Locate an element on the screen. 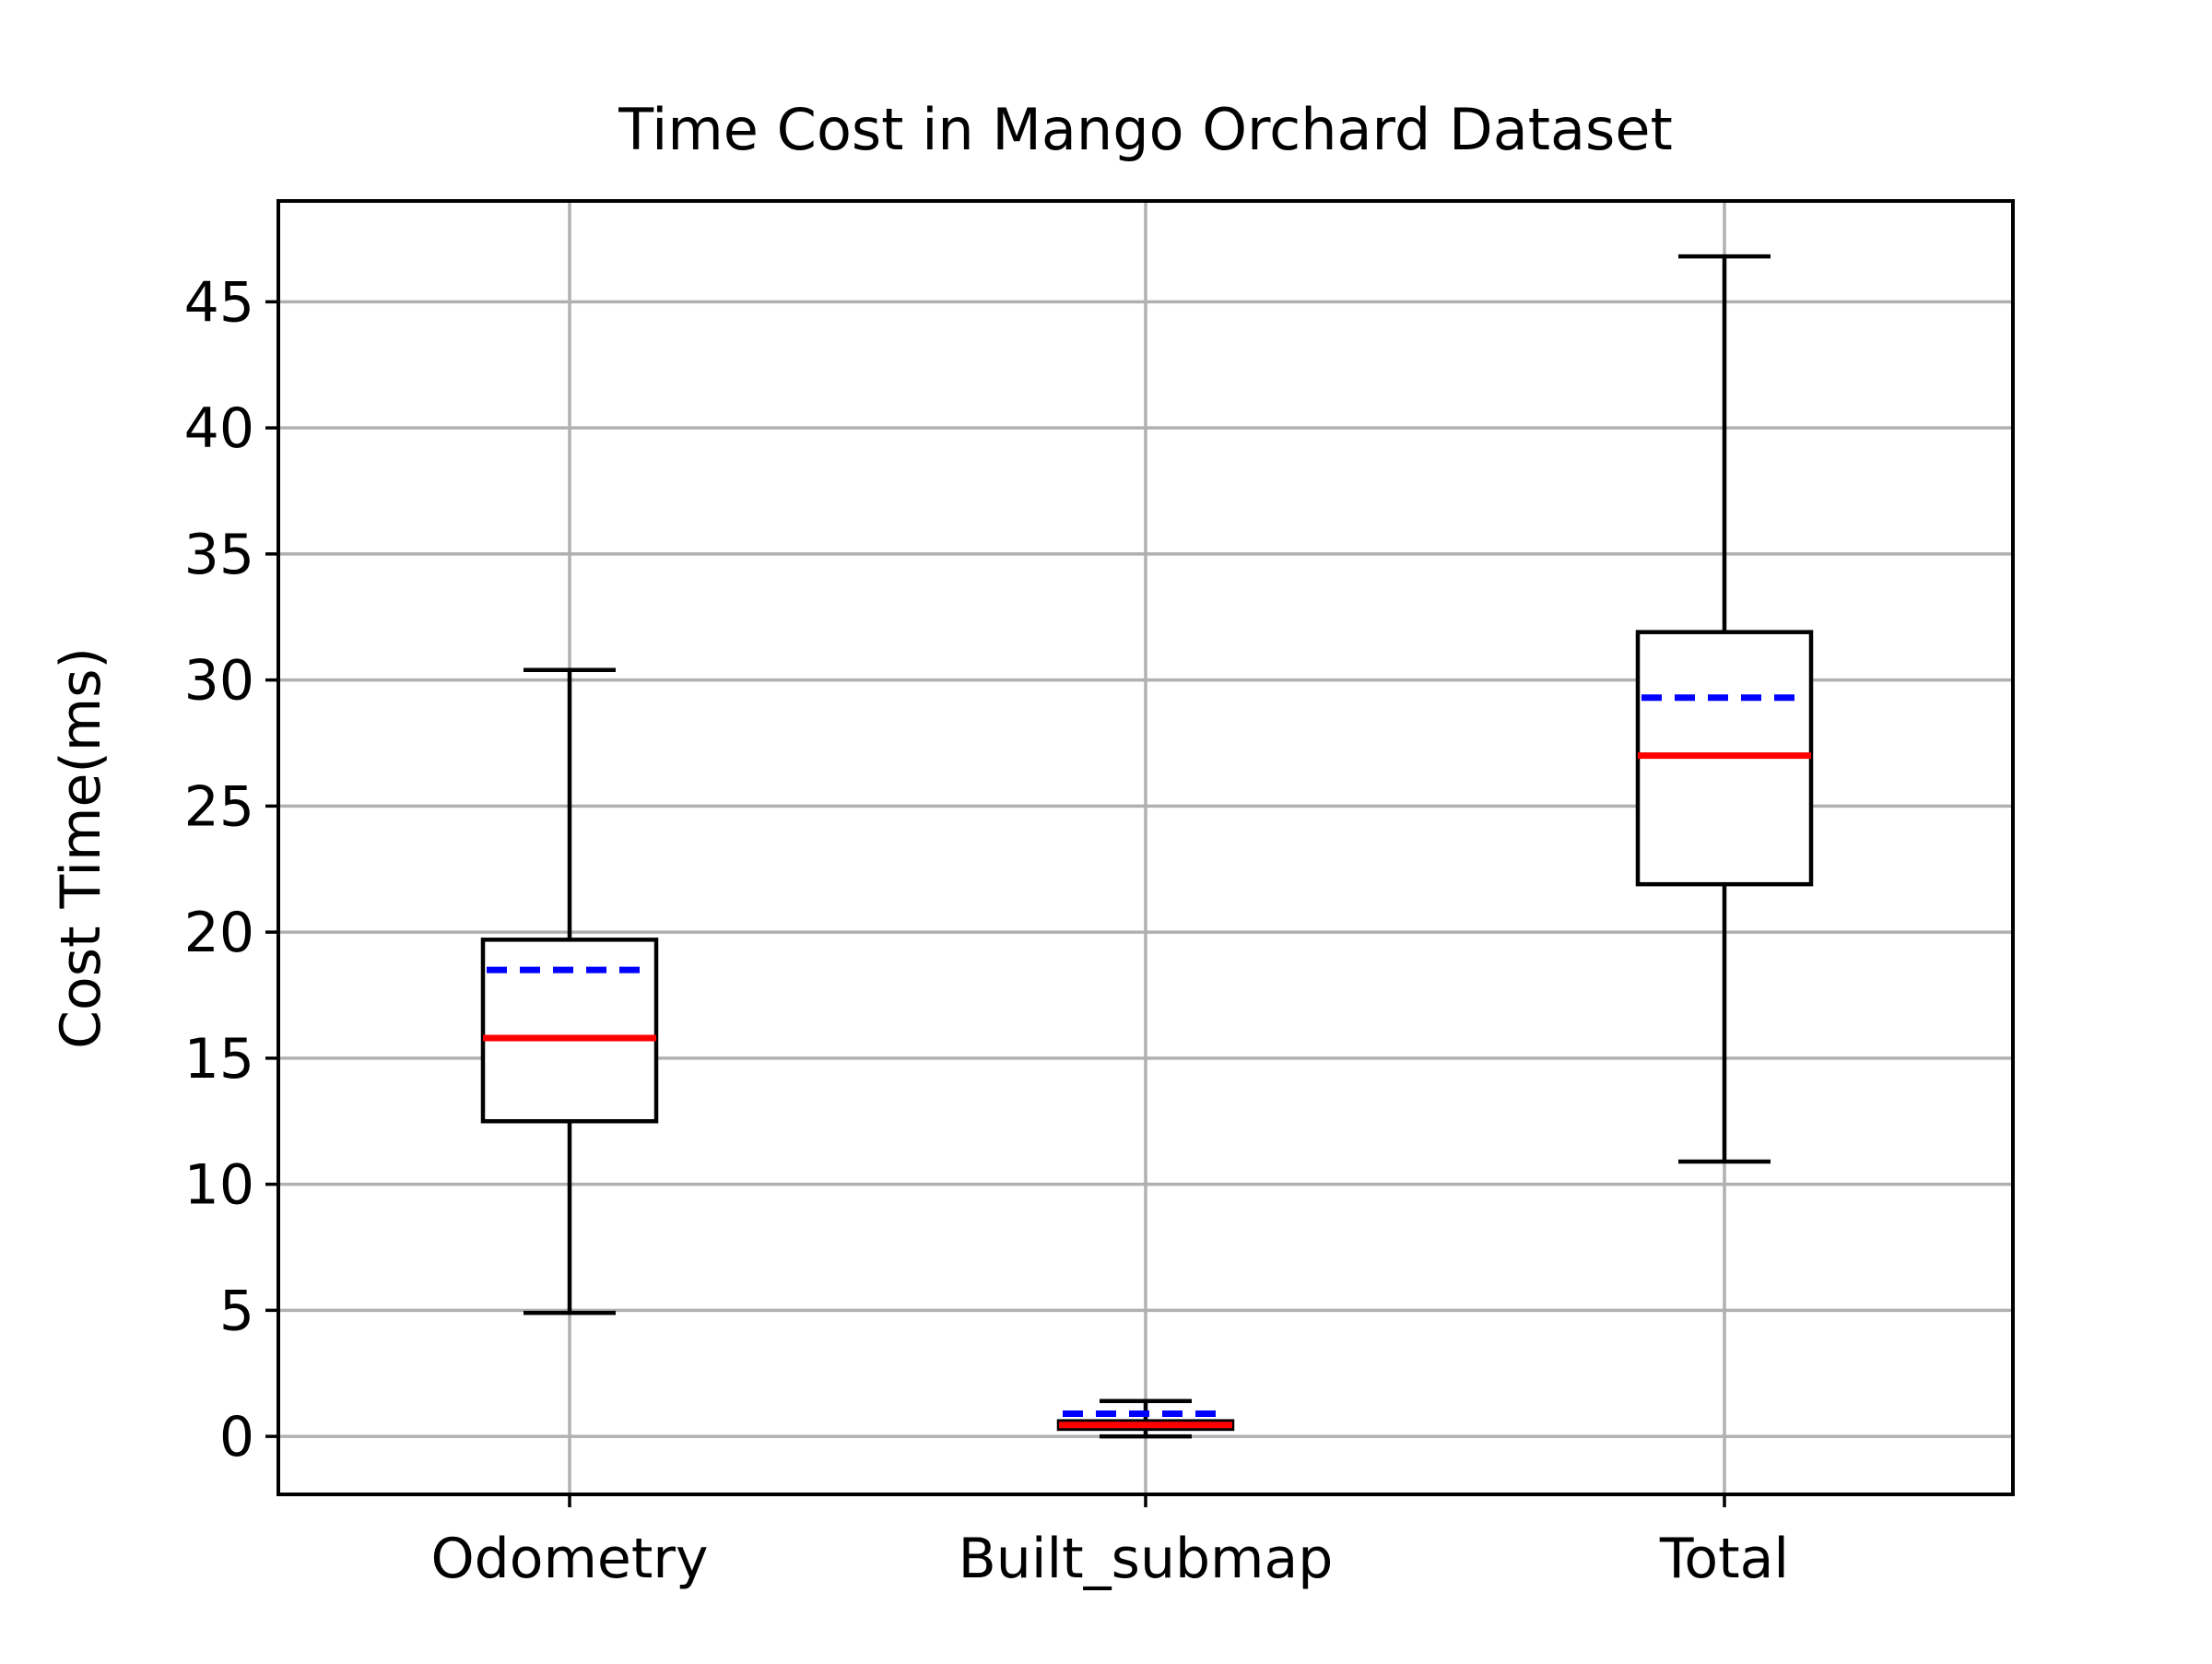 The height and width of the screenshot is (1664, 2212). x-tick-label: Odometry is located at coordinates (569, 1559).